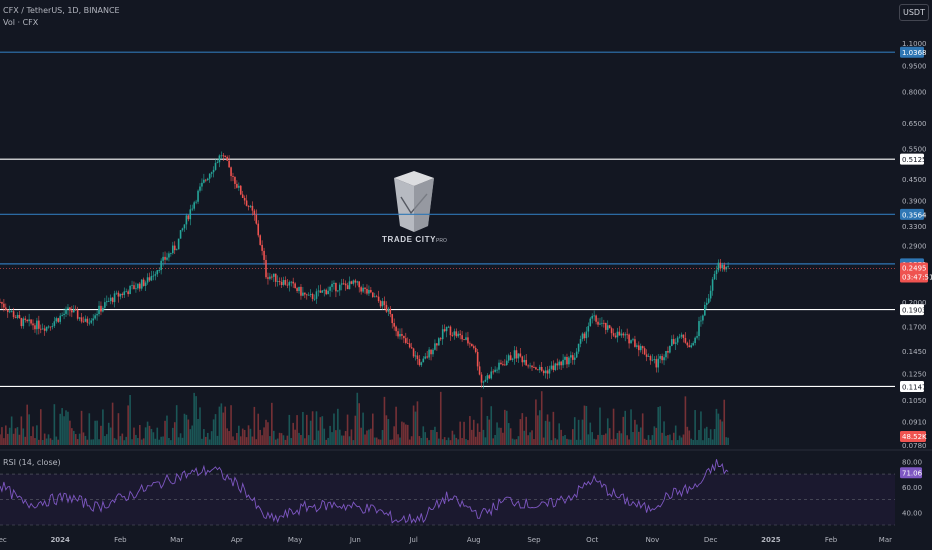 The height and width of the screenshot is (550, 932). I want to click on rsi-tick-label: 60.00, so click(912, 488).